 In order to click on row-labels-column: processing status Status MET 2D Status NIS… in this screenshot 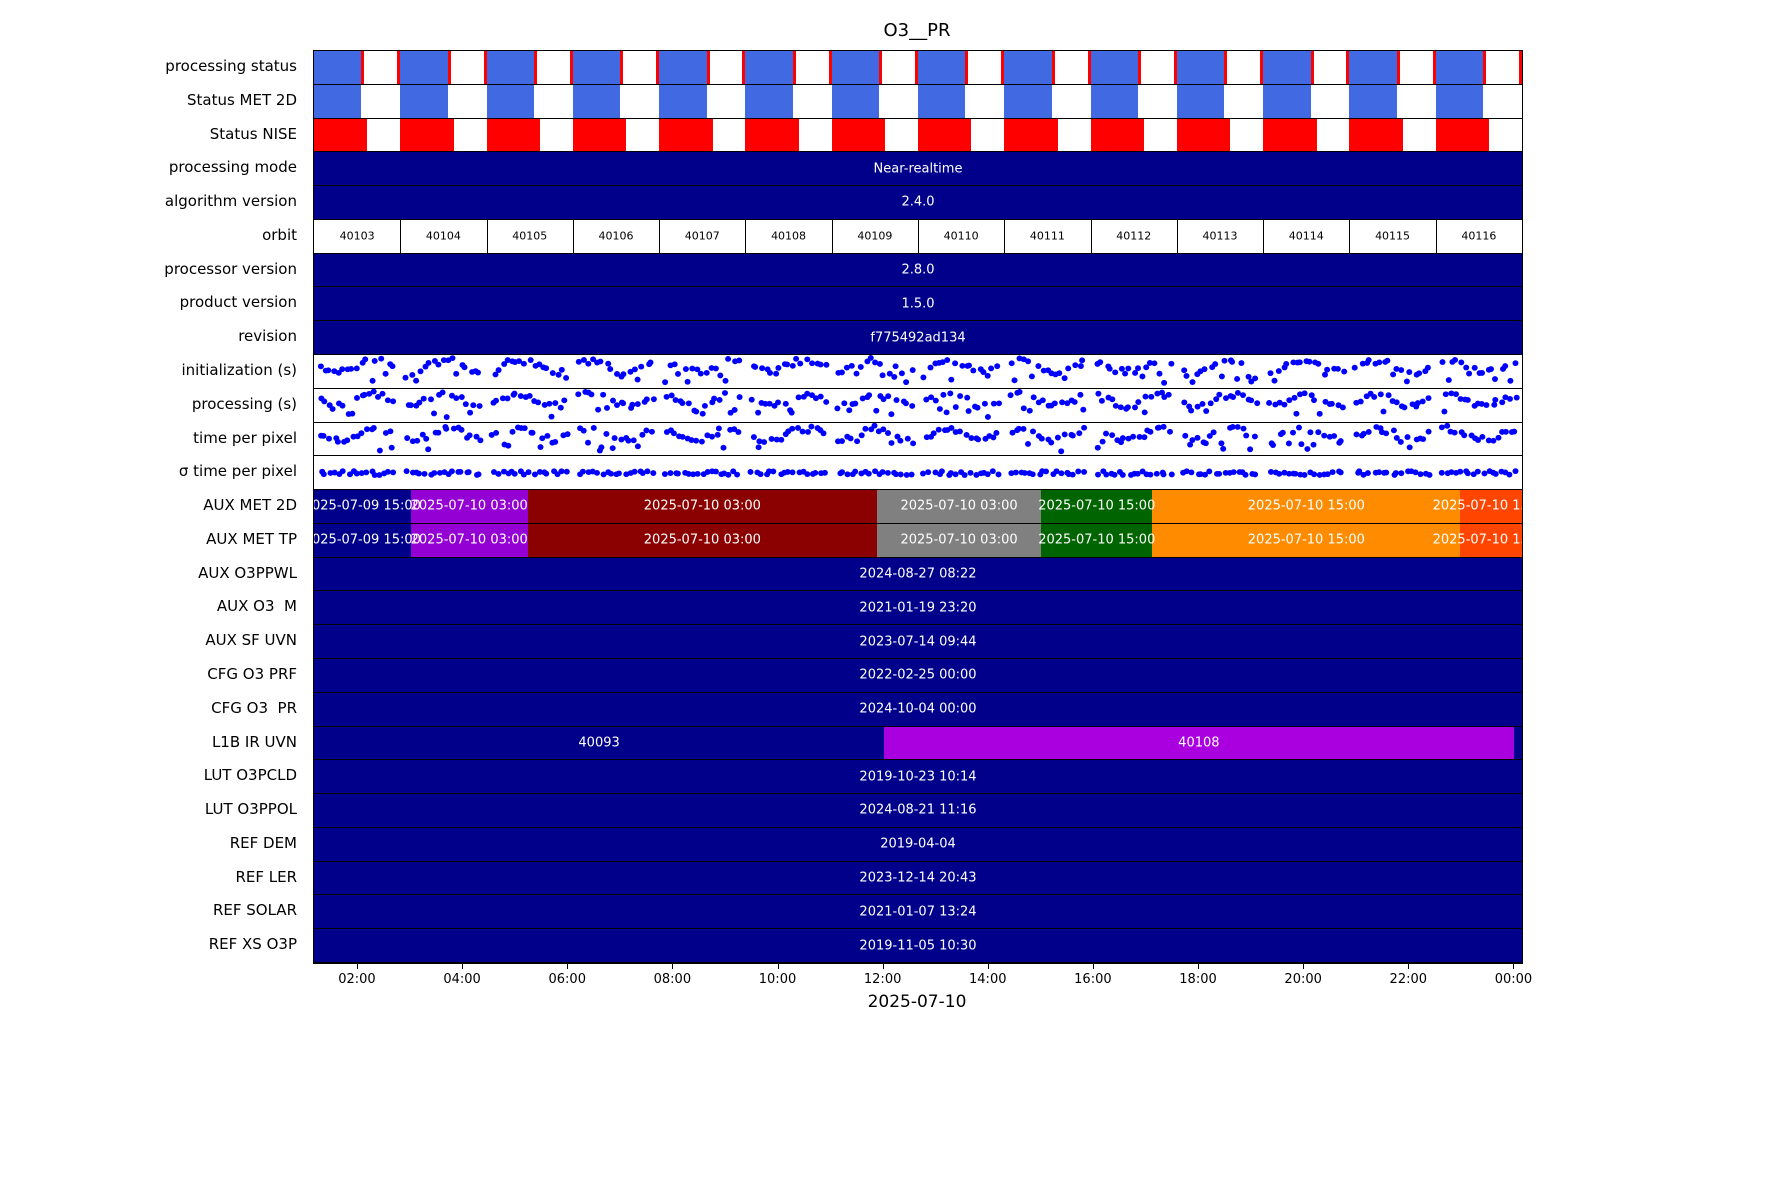, I will do `click(152, 506)`.